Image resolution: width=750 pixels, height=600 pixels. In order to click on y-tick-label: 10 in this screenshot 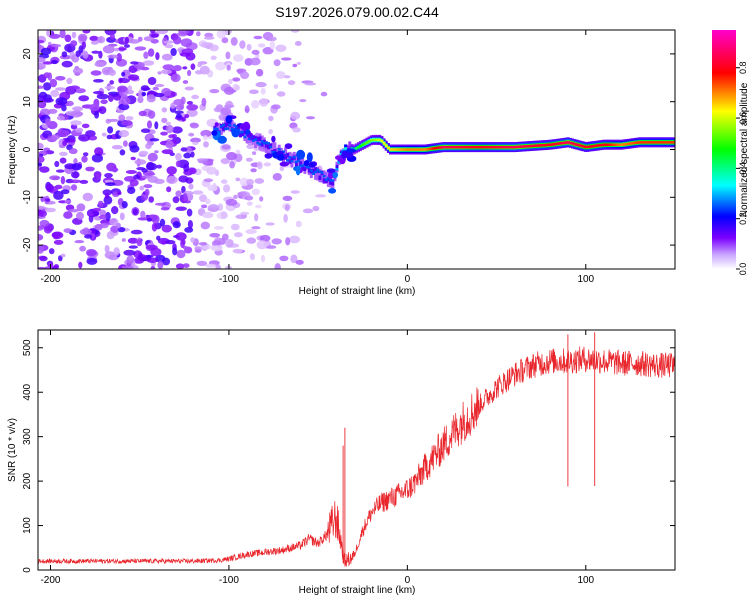, I will do `click(27, 102)`.